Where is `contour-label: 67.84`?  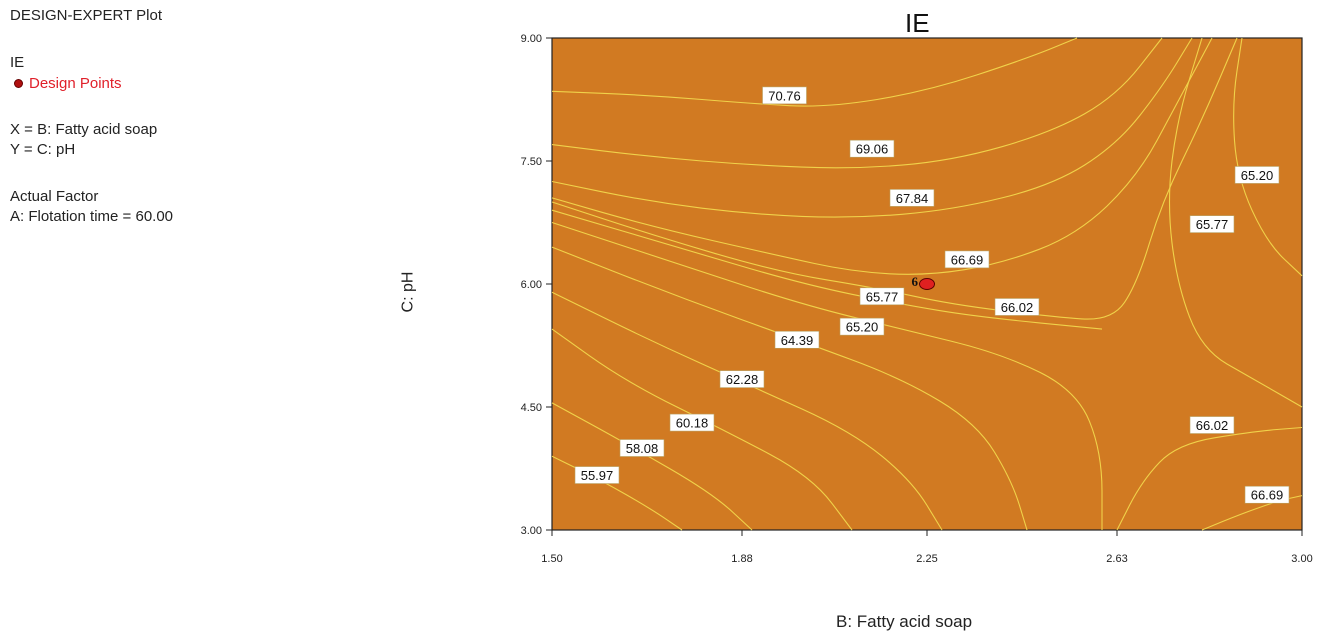 contour-label: 67.84 is located at coordinates (912, 198).